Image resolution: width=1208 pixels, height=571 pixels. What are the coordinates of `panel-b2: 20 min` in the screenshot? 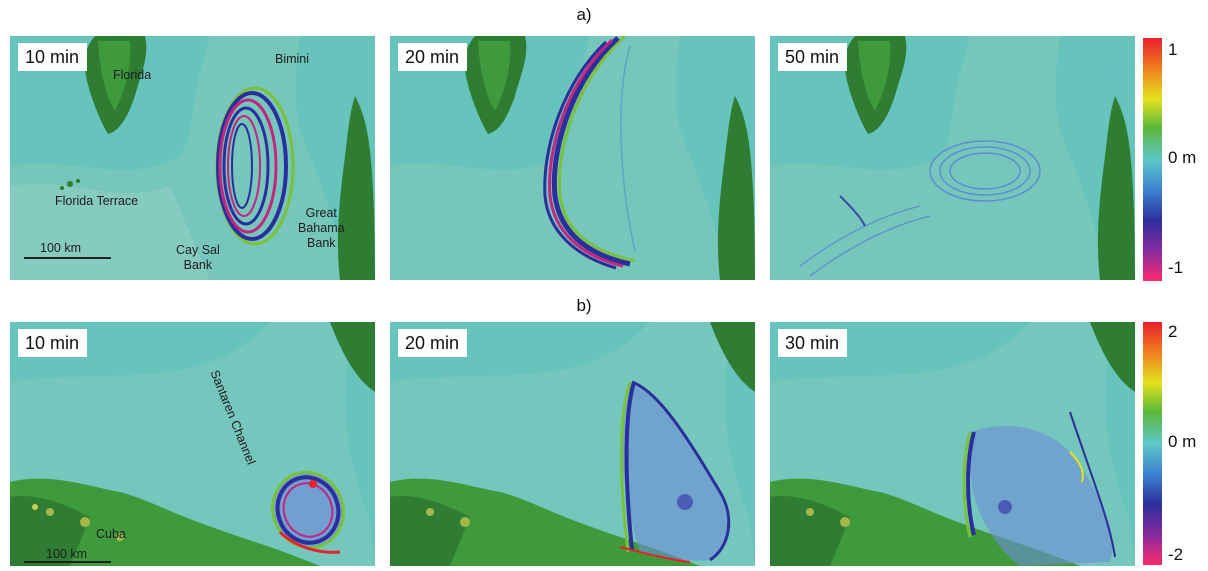 It's located at (572, 444).